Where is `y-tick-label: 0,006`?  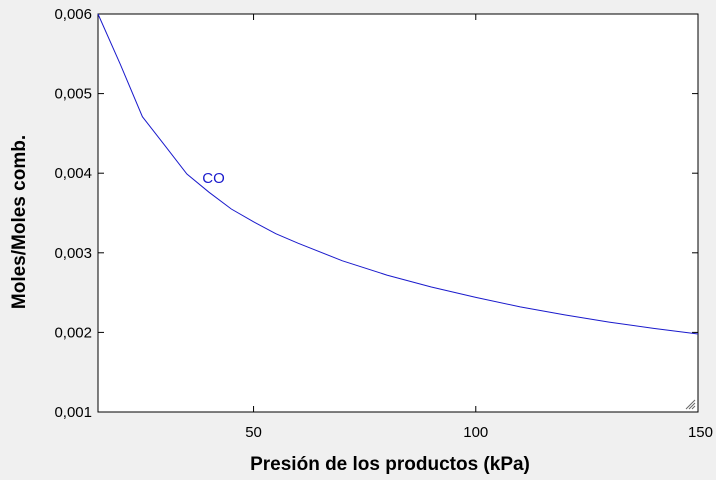 y-tick-label: 0,006 is located at coordinates (73, 14).